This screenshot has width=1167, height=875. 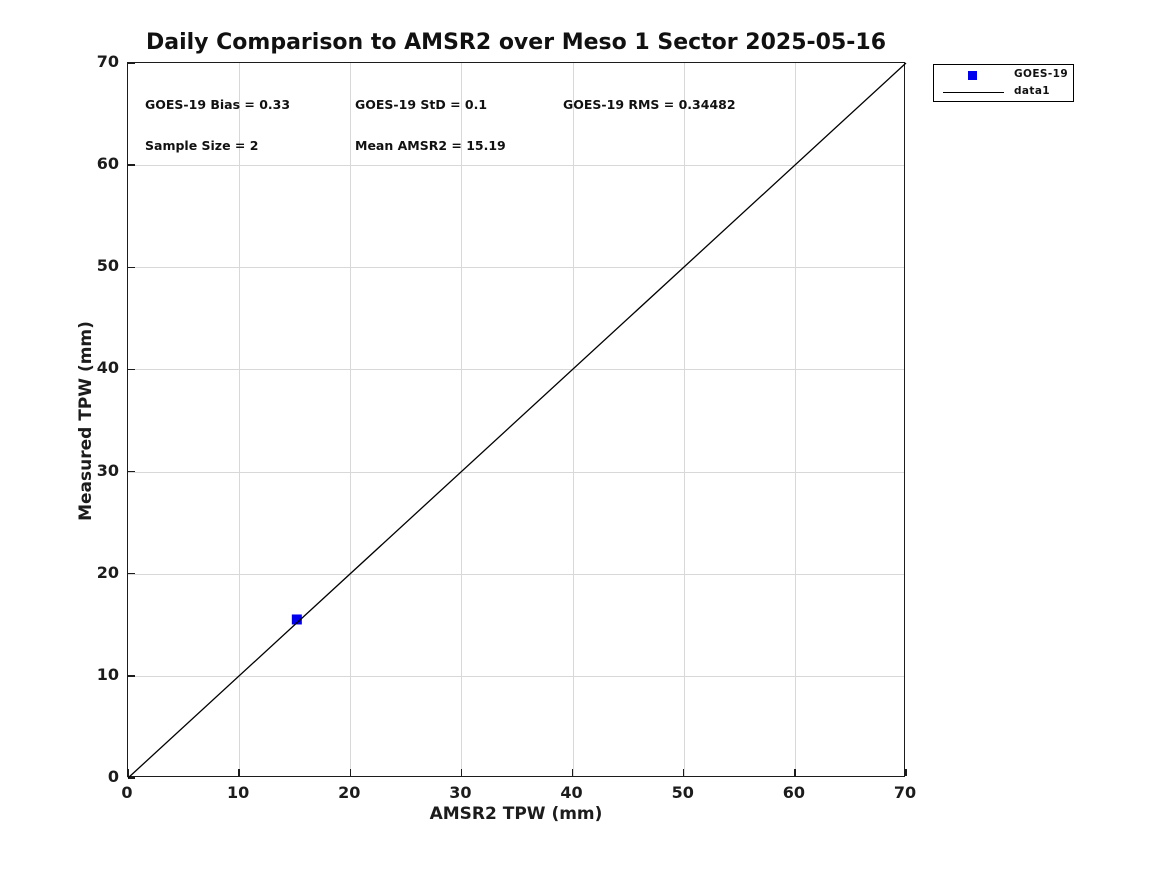 I want to click on y-tick-label: 60, so click(x=107, y=164).